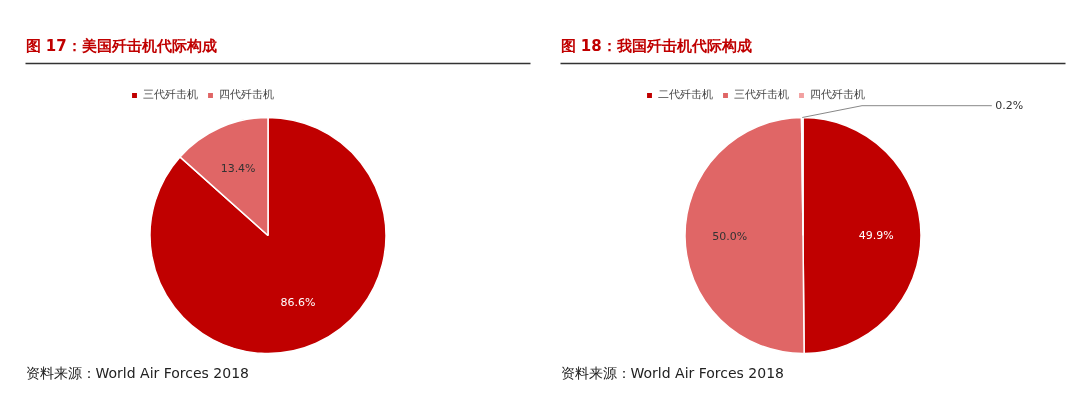 The image size is (1080, 395). Describe the element at coordinates (685, 94) in the screenshot. I see `legend-label: 二代歼击机` at that location.